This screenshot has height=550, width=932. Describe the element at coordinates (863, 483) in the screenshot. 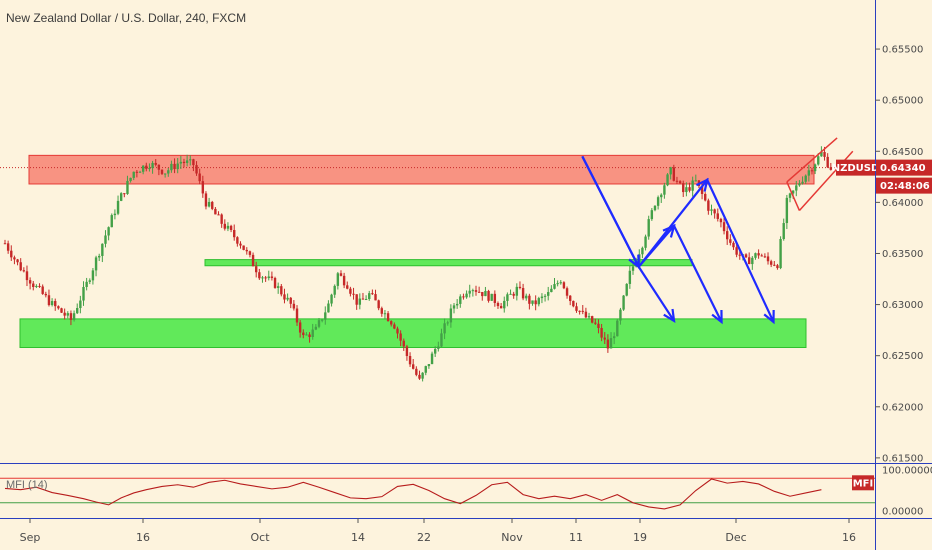

I see `mfi-badge-bg` at that location.